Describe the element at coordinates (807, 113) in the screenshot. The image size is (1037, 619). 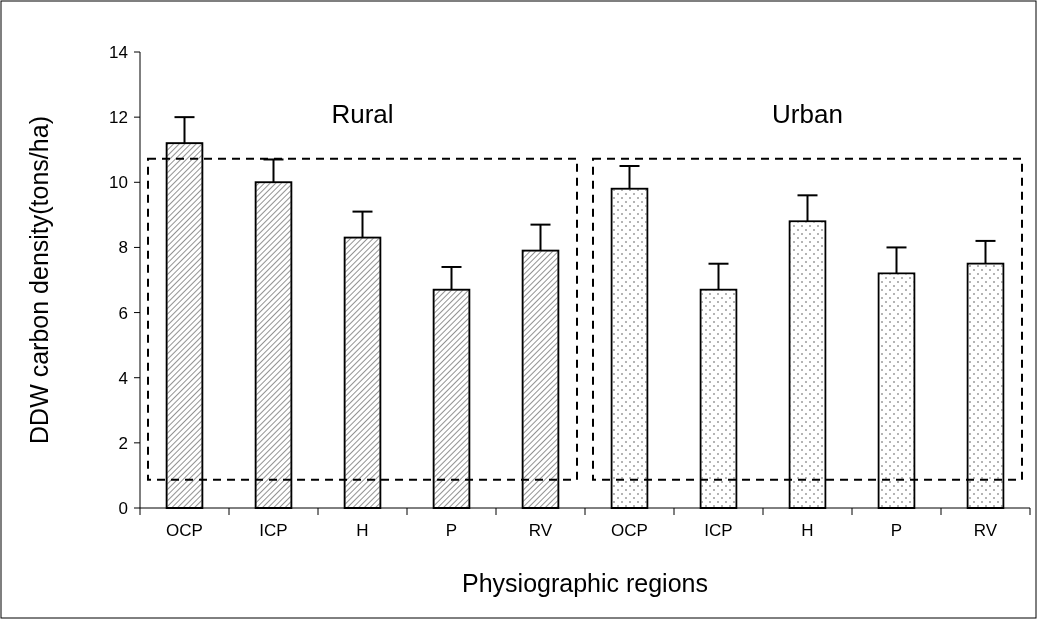
I see `annotation: Urban` at that location.